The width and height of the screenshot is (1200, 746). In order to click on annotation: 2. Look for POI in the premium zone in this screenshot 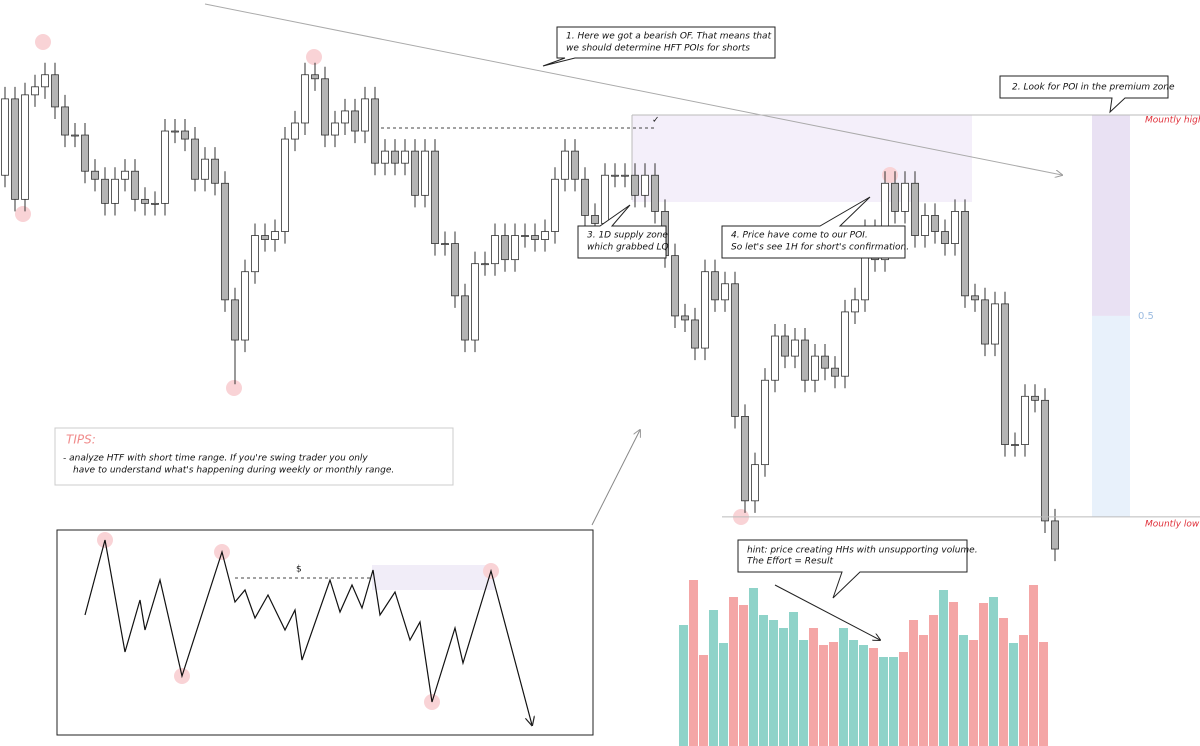, I will do `click(1087, 94)`.